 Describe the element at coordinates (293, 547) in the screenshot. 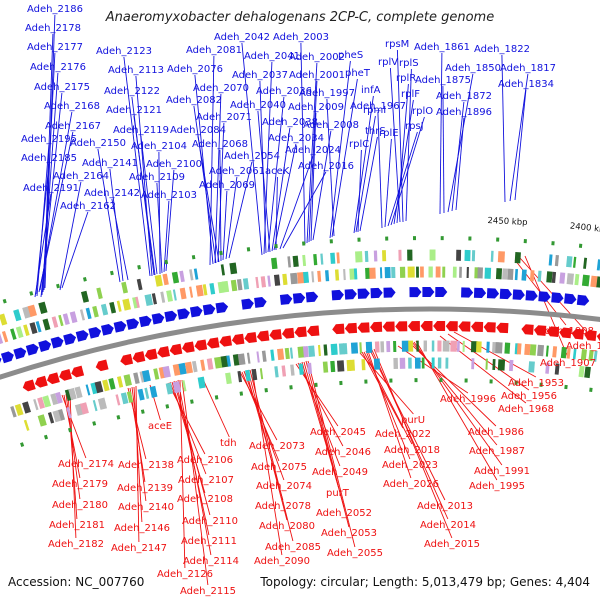

I see `reverse-gene-label: Adeh_2085` at that location.